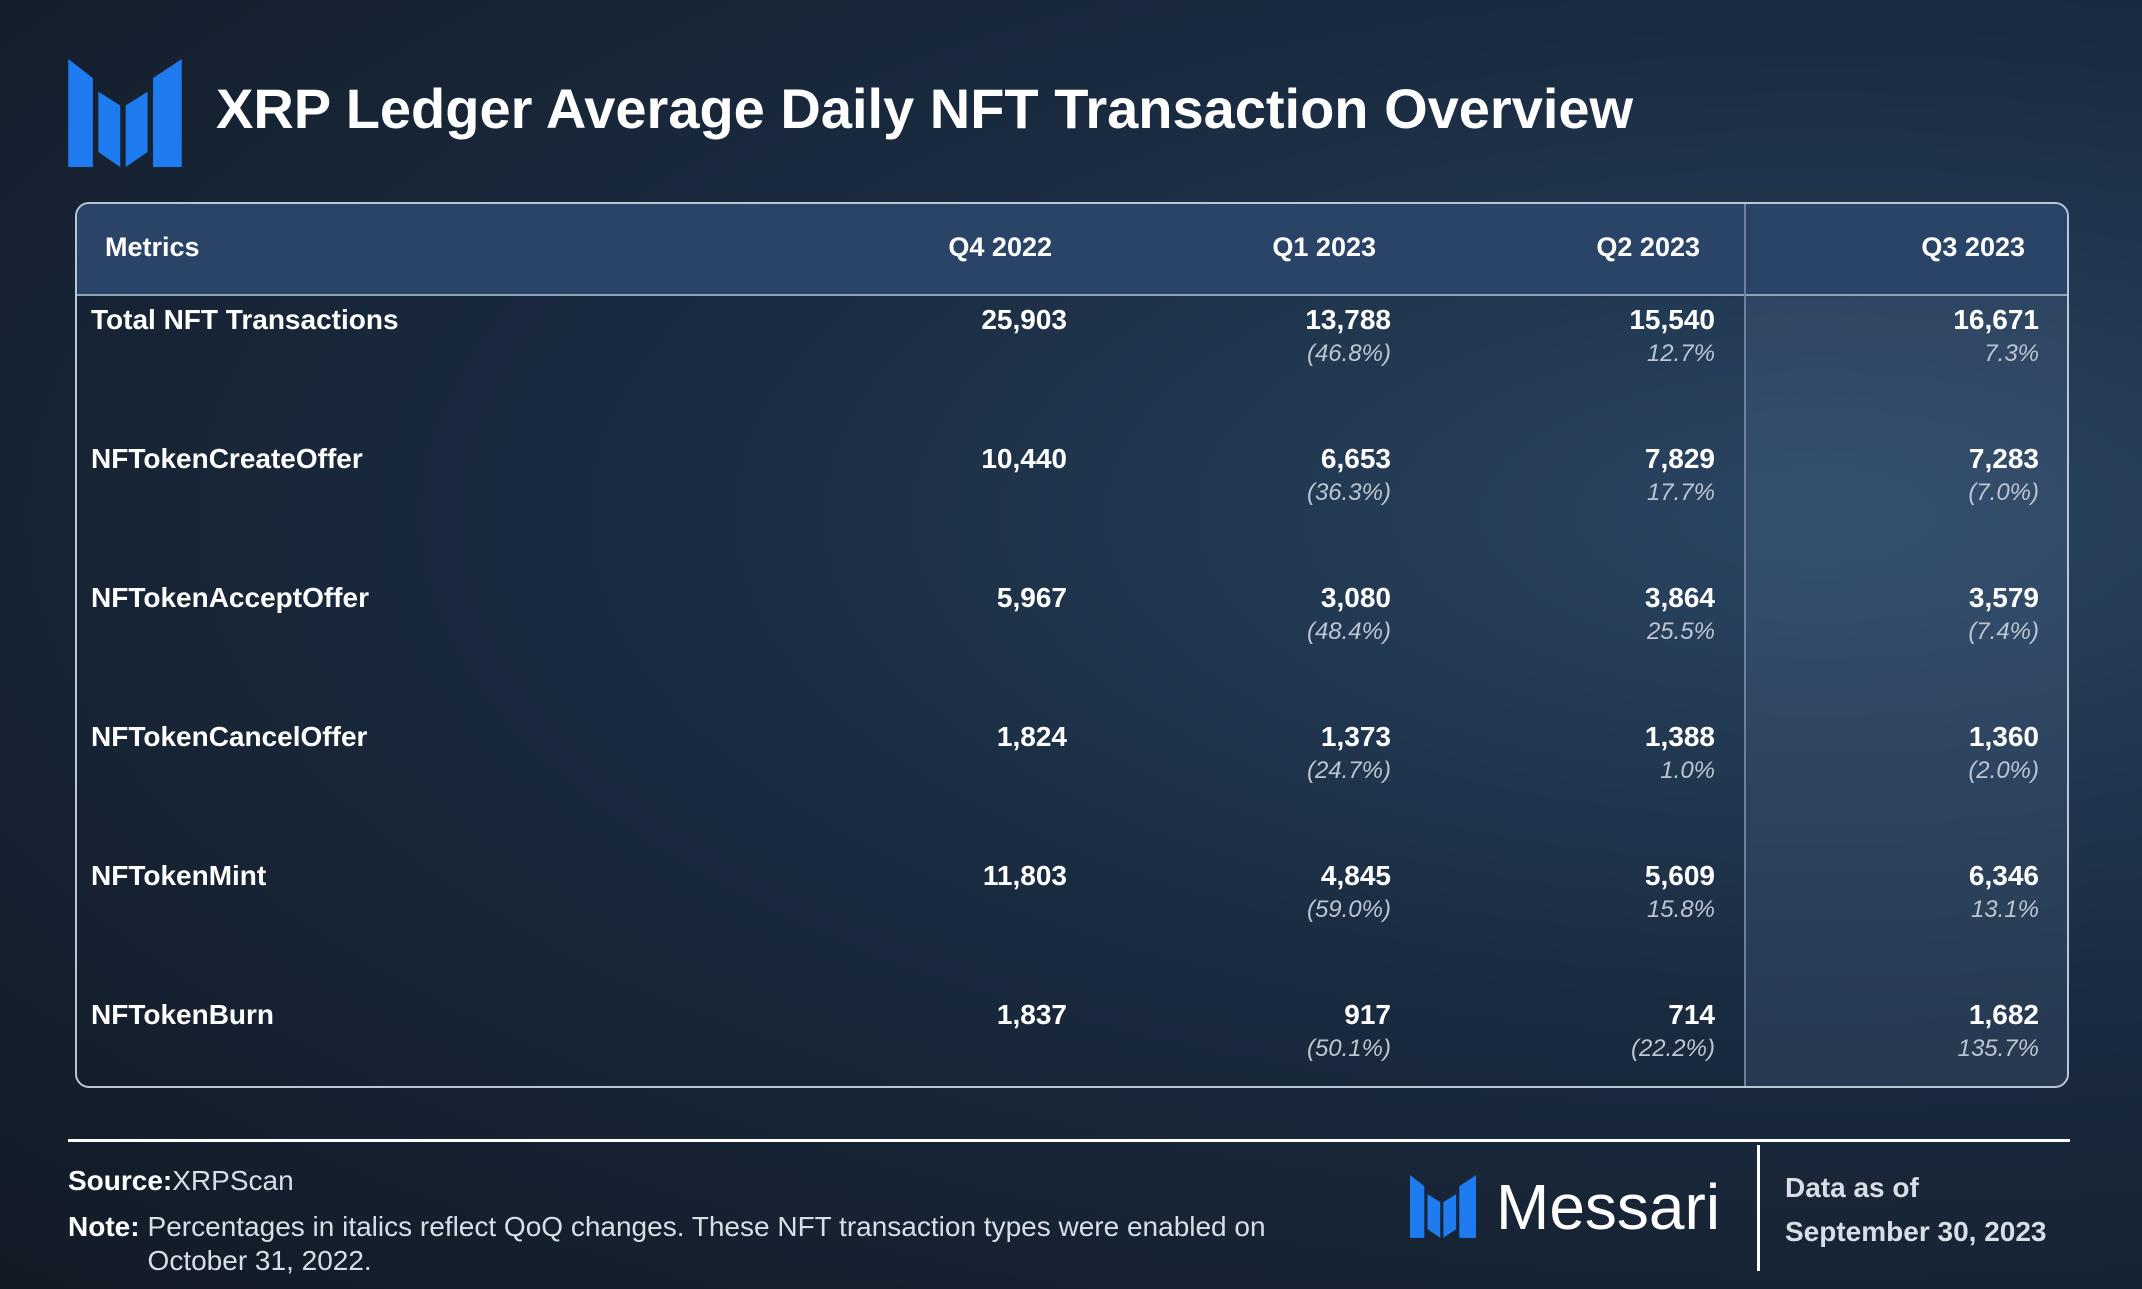  What do you see at coordinates (1355, 597) in the screenshot?
I see `cell-value: 3,080` at bounding box center [1355, 597].